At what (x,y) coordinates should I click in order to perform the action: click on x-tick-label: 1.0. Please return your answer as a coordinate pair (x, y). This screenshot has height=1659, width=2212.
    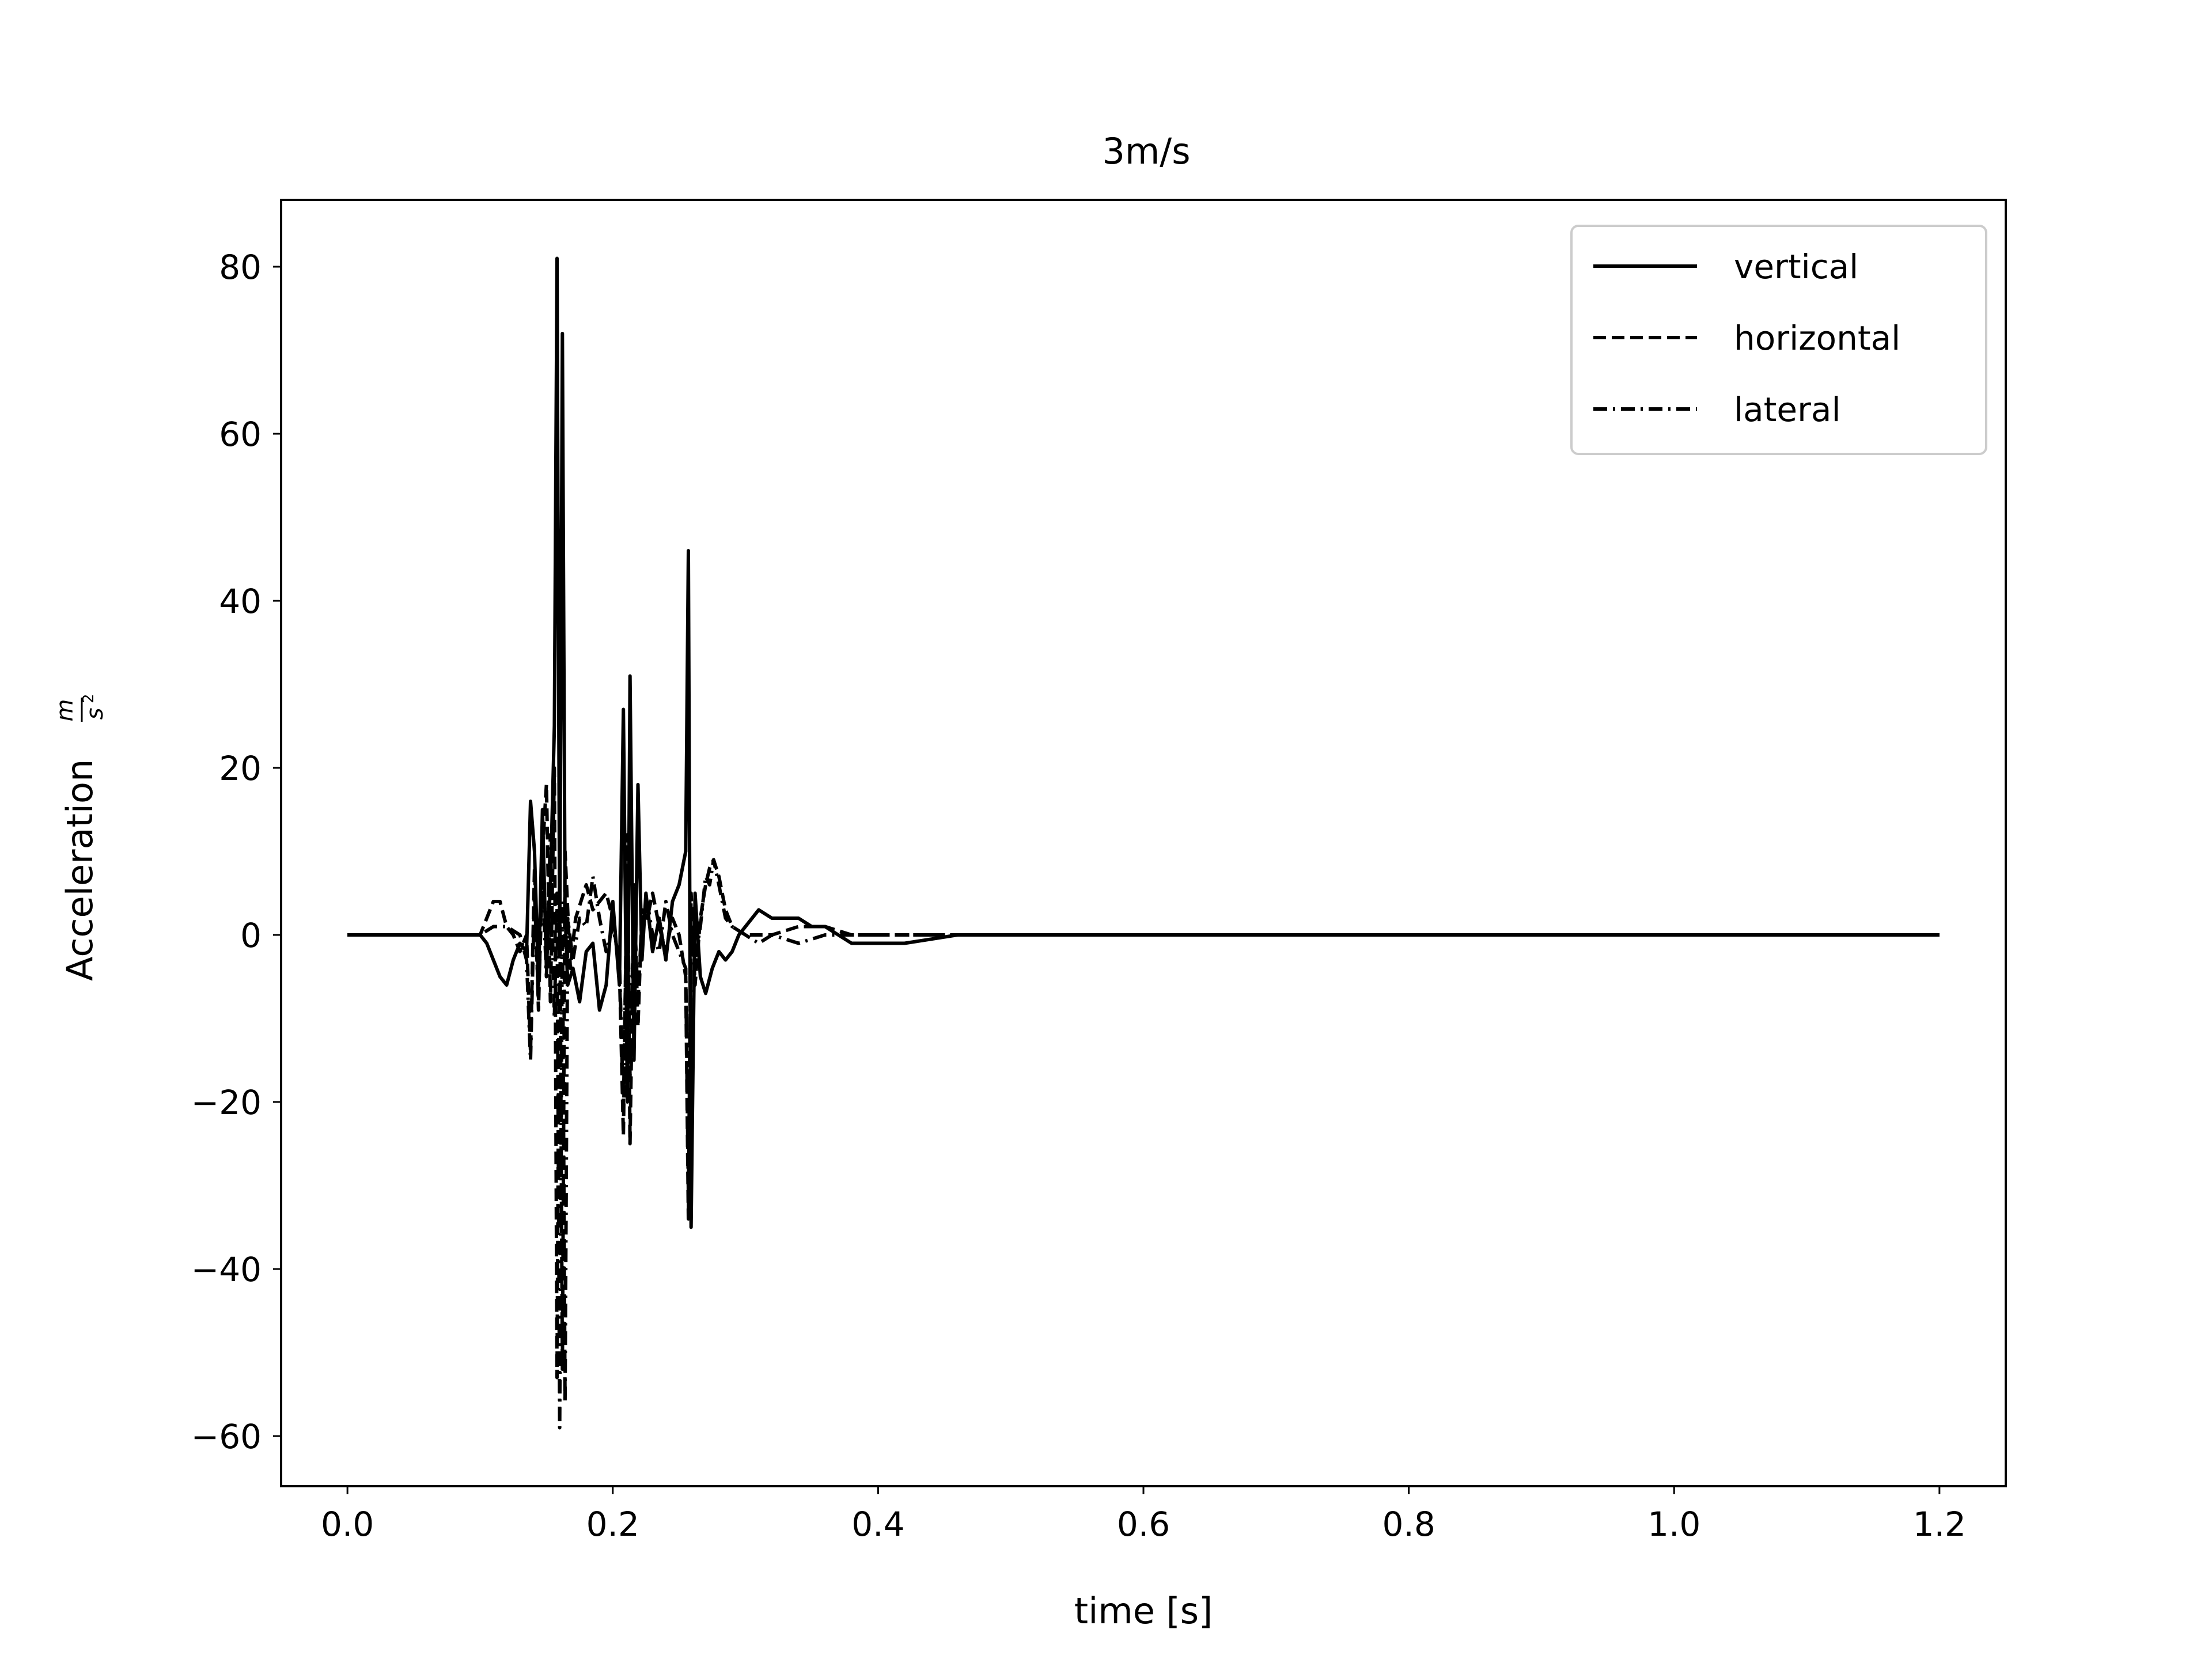
    Looking at the image, I should click on (1673, 1524).